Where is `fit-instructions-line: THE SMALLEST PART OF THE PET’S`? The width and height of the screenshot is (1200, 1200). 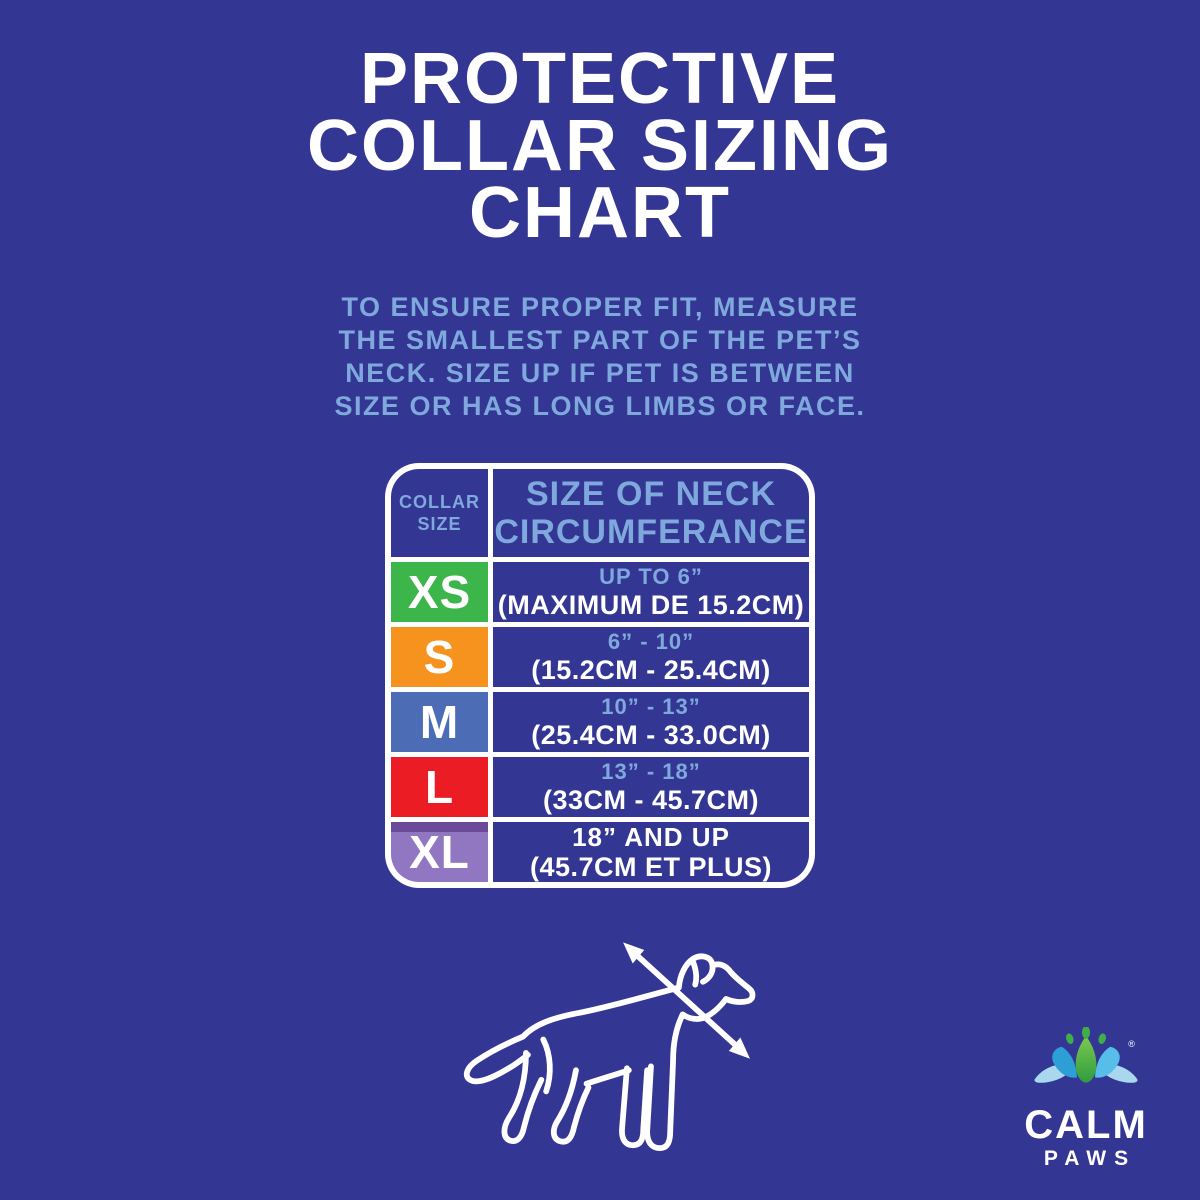
fit-instructions-line: THE SMALLEST PART OF THE PET’S is located at coordinates (600, 340).